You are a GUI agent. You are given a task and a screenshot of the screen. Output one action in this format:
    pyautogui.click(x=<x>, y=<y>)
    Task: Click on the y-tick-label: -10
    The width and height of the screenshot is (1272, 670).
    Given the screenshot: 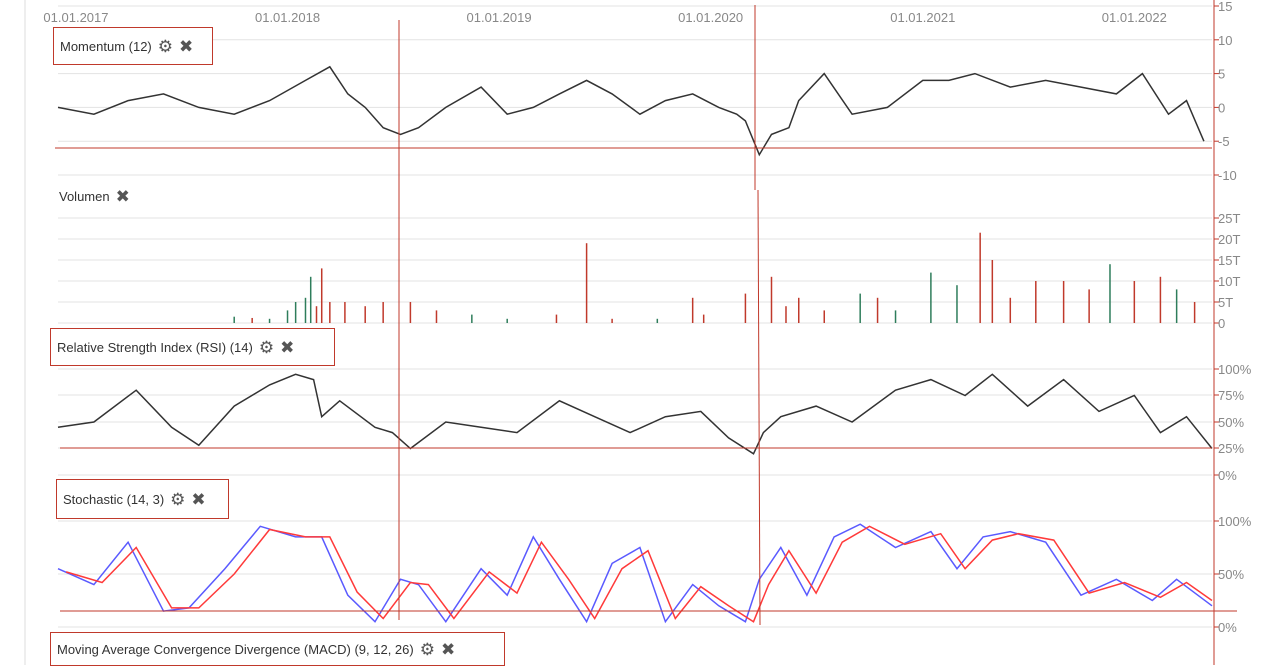 What is the action you would take?
    pyautogui.click(x=1227, y=175)
    